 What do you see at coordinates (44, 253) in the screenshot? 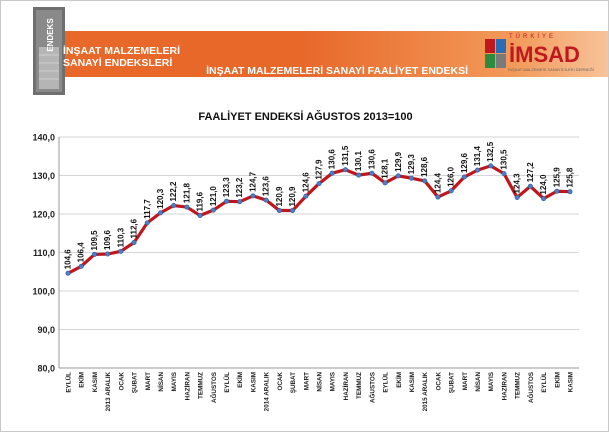
I see `y-tick-label: 110,0` at bounding box center [44, 253].